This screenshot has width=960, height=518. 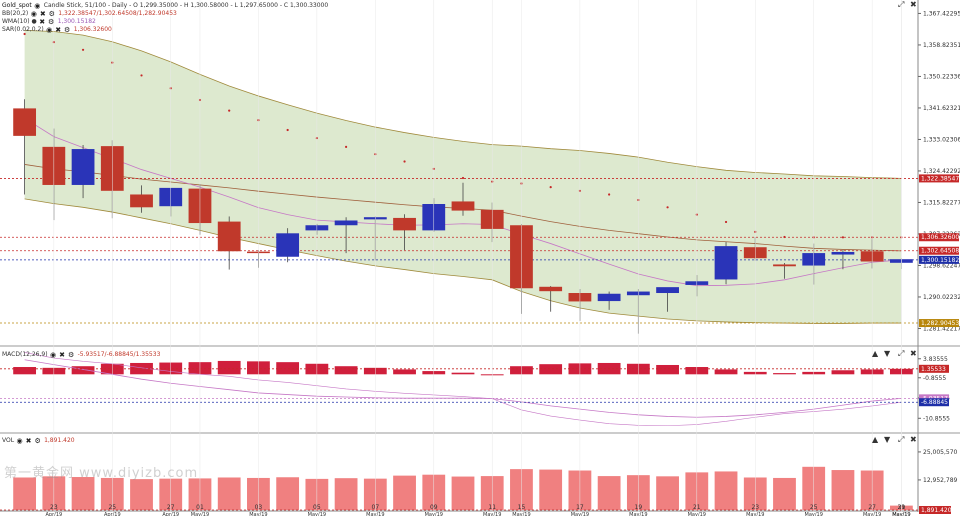 I want to click on price-marker-label: 1,282.90453, so click(x=940, y=323).